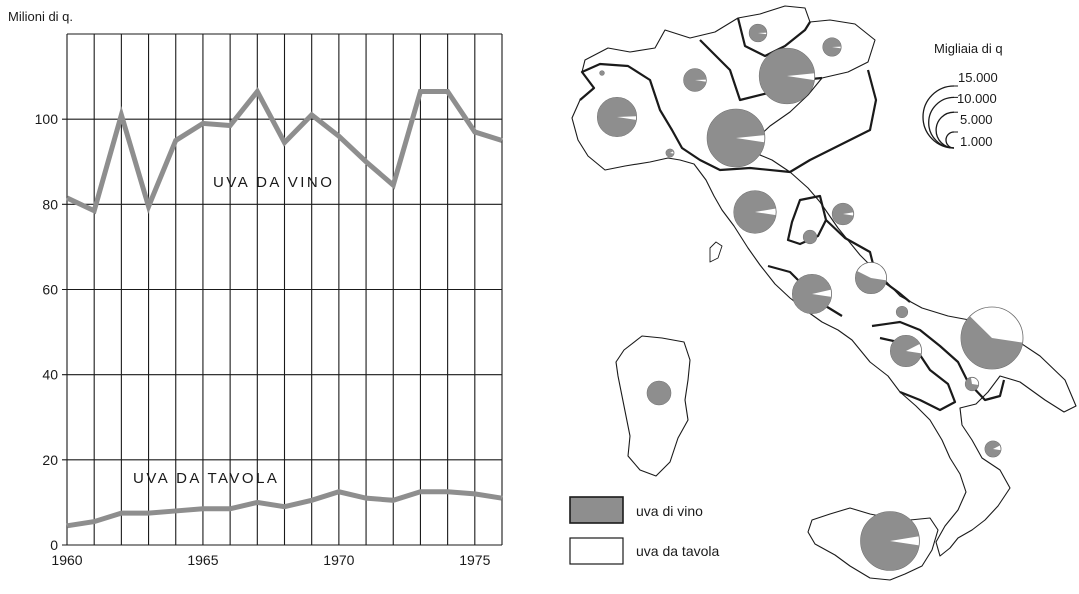 The image size is (1079, 594). What do you see at coordinates (50, 204) in the screenshot?
I see `y-tick-label: 80` at bounding box center [50, 204].